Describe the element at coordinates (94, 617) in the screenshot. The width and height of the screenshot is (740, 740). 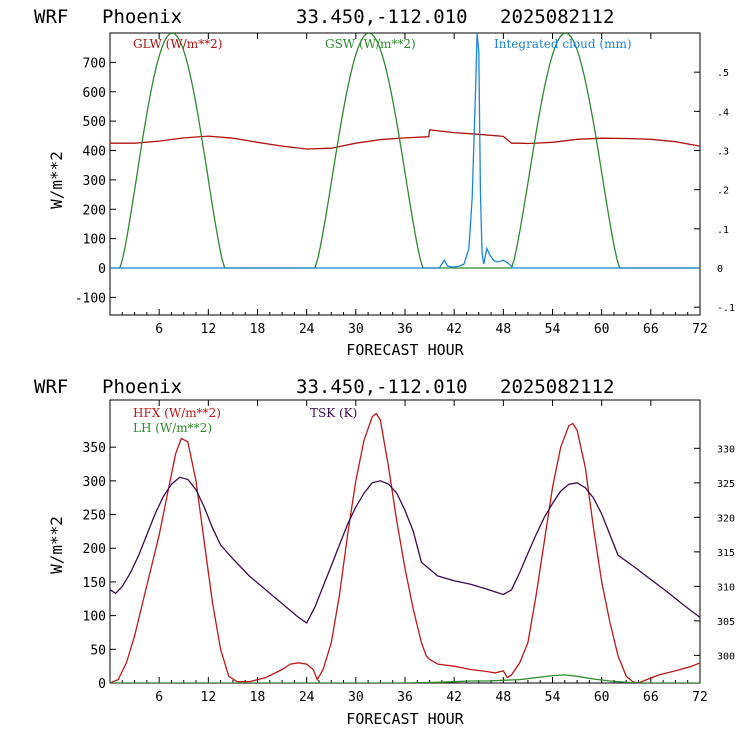
I see `bottom-y-tick-label: 100` at that location.